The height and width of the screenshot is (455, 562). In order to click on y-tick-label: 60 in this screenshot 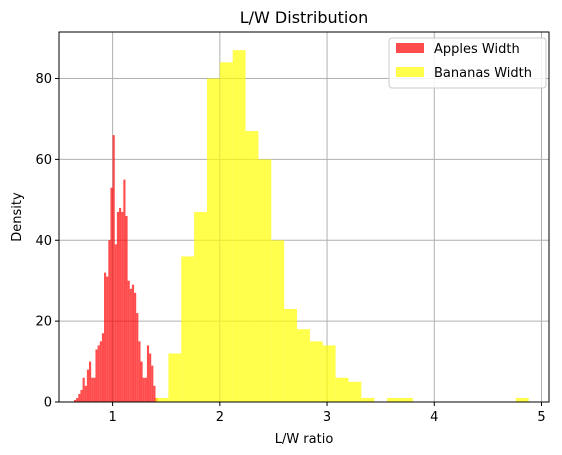, I will do `click(43, 160)`.